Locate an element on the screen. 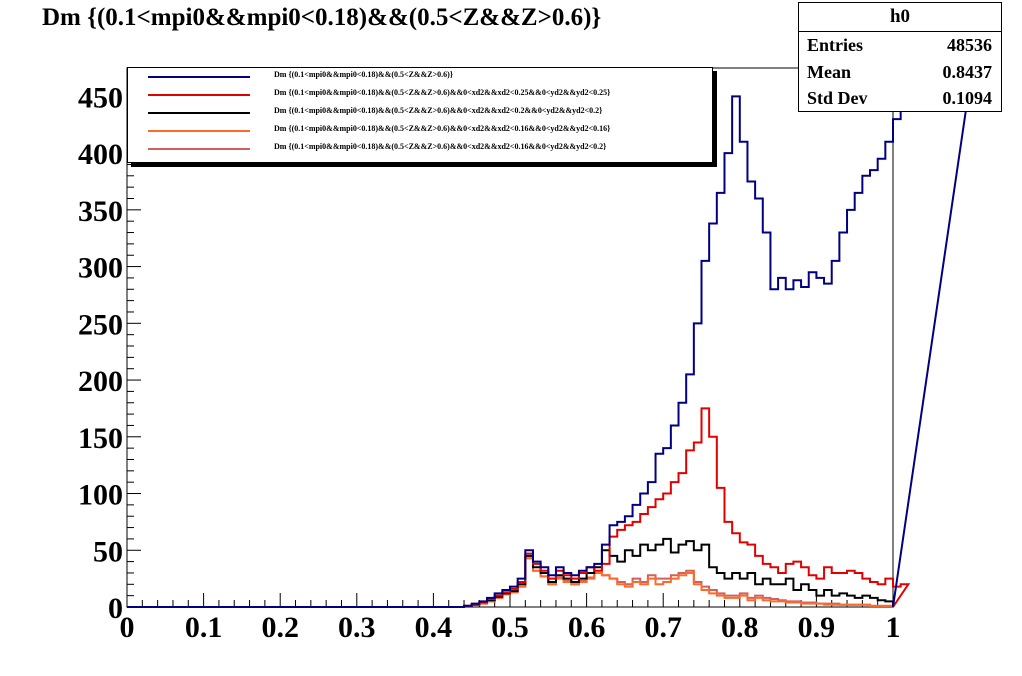 Image resolution: width=1022 pixels, height=676 pixels. x-tick-label: 0.9 is located at coordinates (817, 627).